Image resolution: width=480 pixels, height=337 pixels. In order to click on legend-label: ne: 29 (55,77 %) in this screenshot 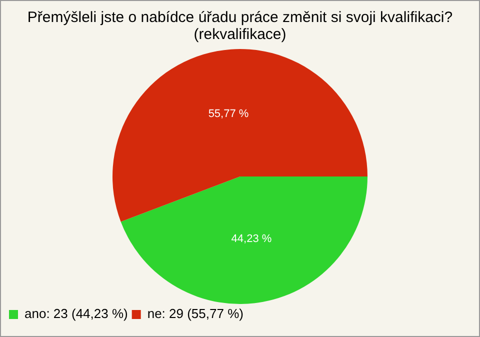, I will do `click(195, 314)`.